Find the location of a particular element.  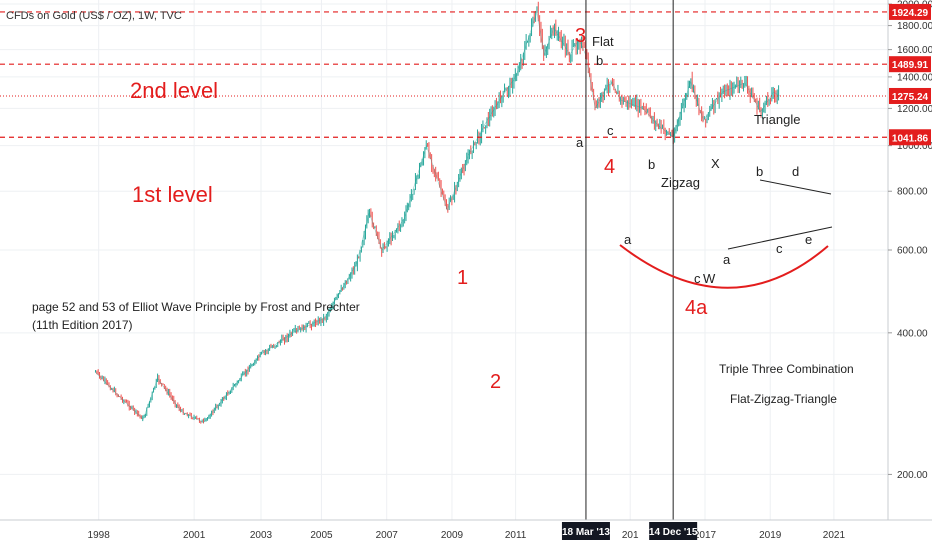

y-tick-label-2: 600.00 is located at coordinates (912, 250).